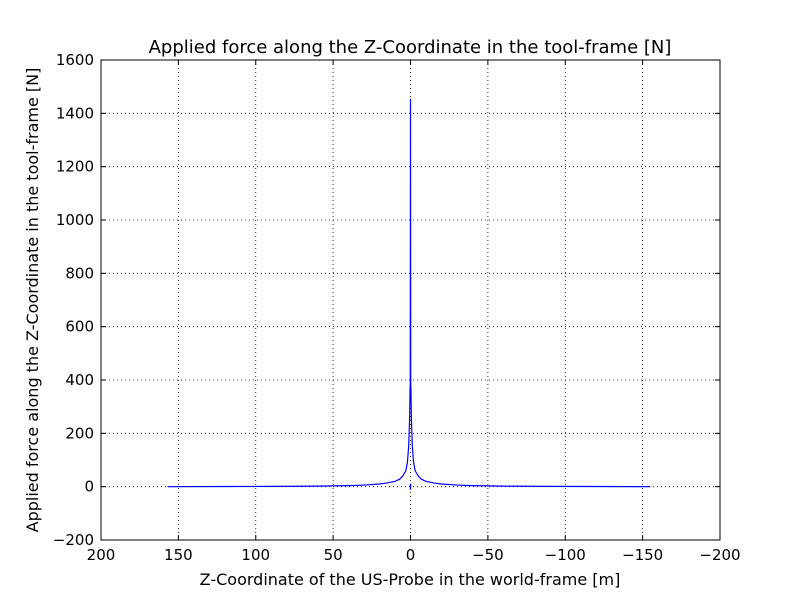 Image resolution: width=800 pixels, height=600 pixels. What do you see at coordinates (75, 220) in the screenshot?
I see `y-tick-label: 1000` at bounding box center [75, 220].